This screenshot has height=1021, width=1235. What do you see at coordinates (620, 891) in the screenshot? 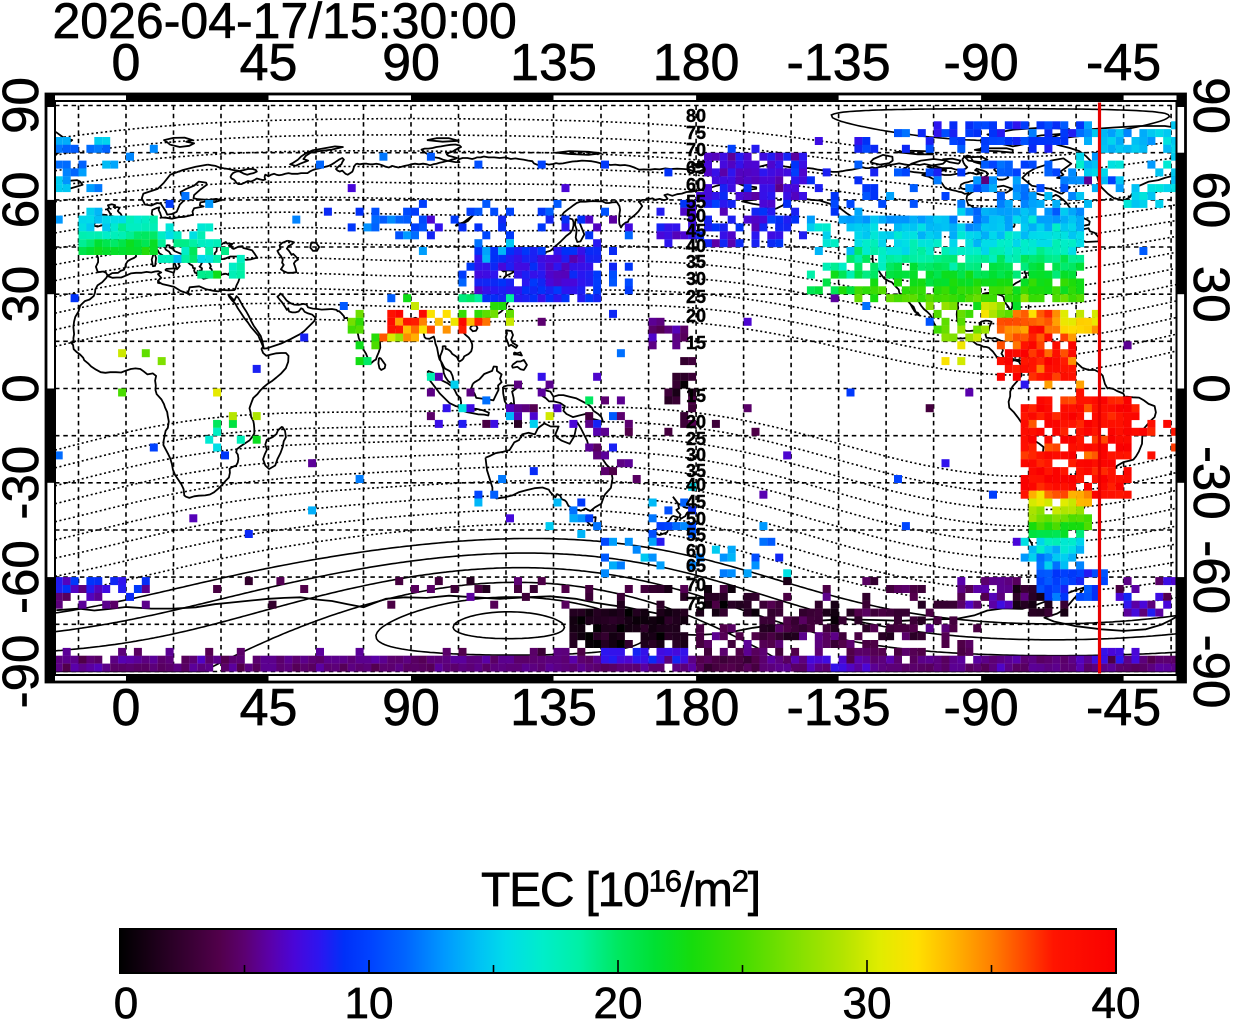
I see `svg-text: TEC [1016/m2]` at bounding box center [620, 891].